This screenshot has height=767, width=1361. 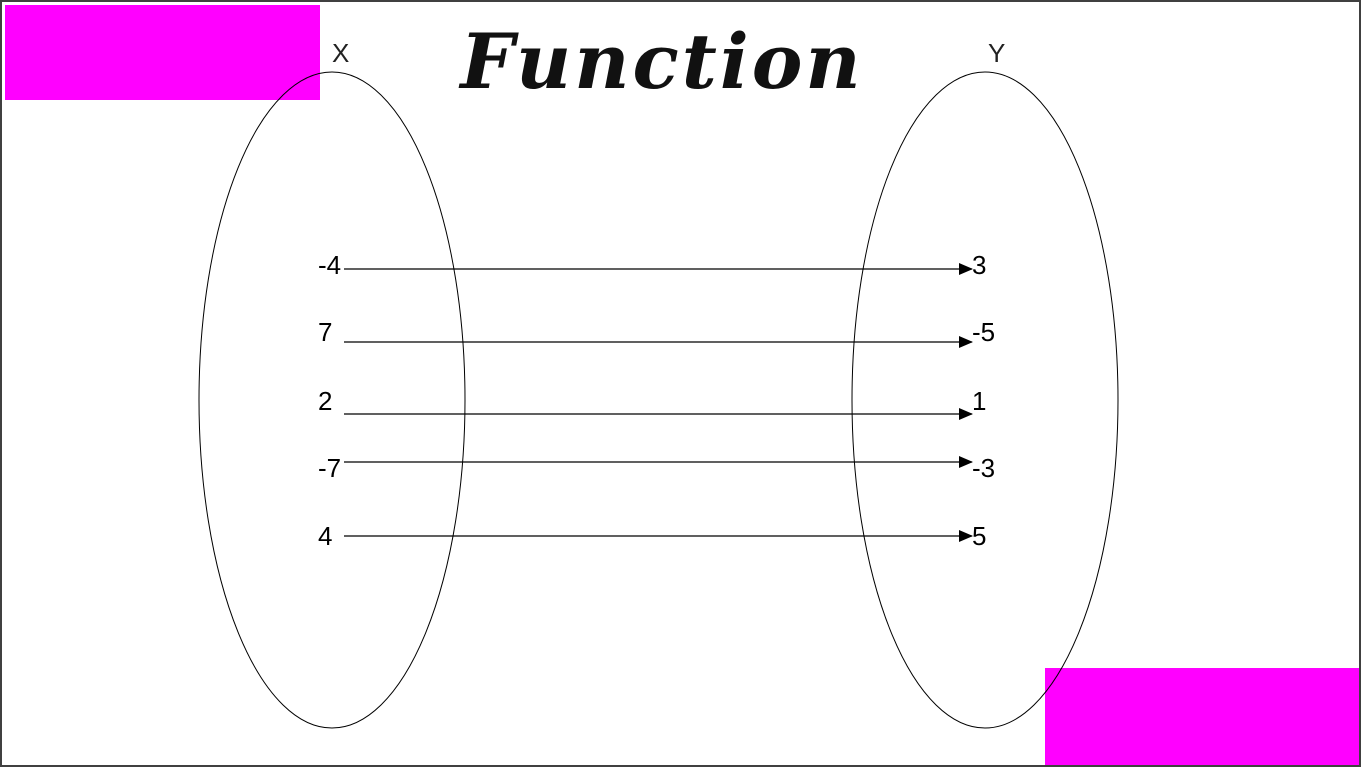 What do you see at coordinates (984, 332) in the screenshot?
I see `range-value: -5` at bounding box center [984, 332].